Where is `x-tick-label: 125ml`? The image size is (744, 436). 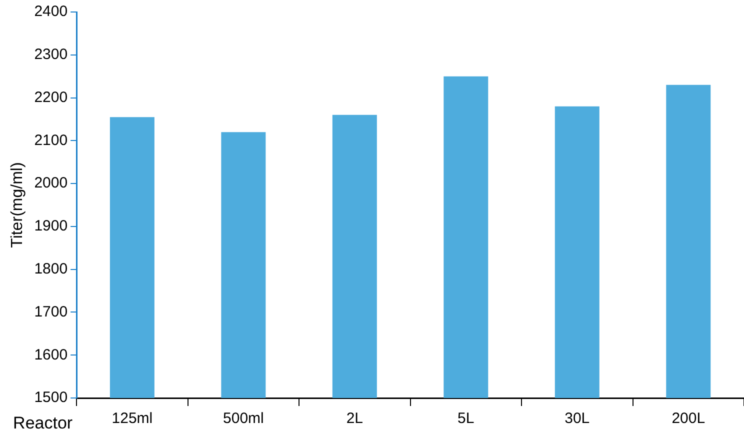 x-tick-label: 125ml is located at coordinates (132, 419).